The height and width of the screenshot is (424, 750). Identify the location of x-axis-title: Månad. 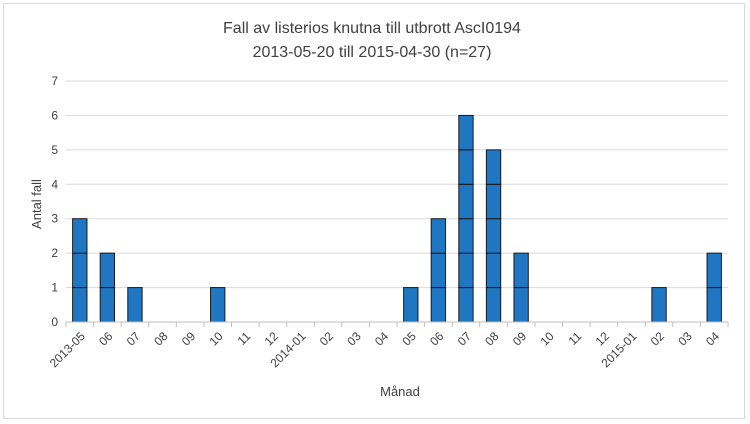
(400, 391).